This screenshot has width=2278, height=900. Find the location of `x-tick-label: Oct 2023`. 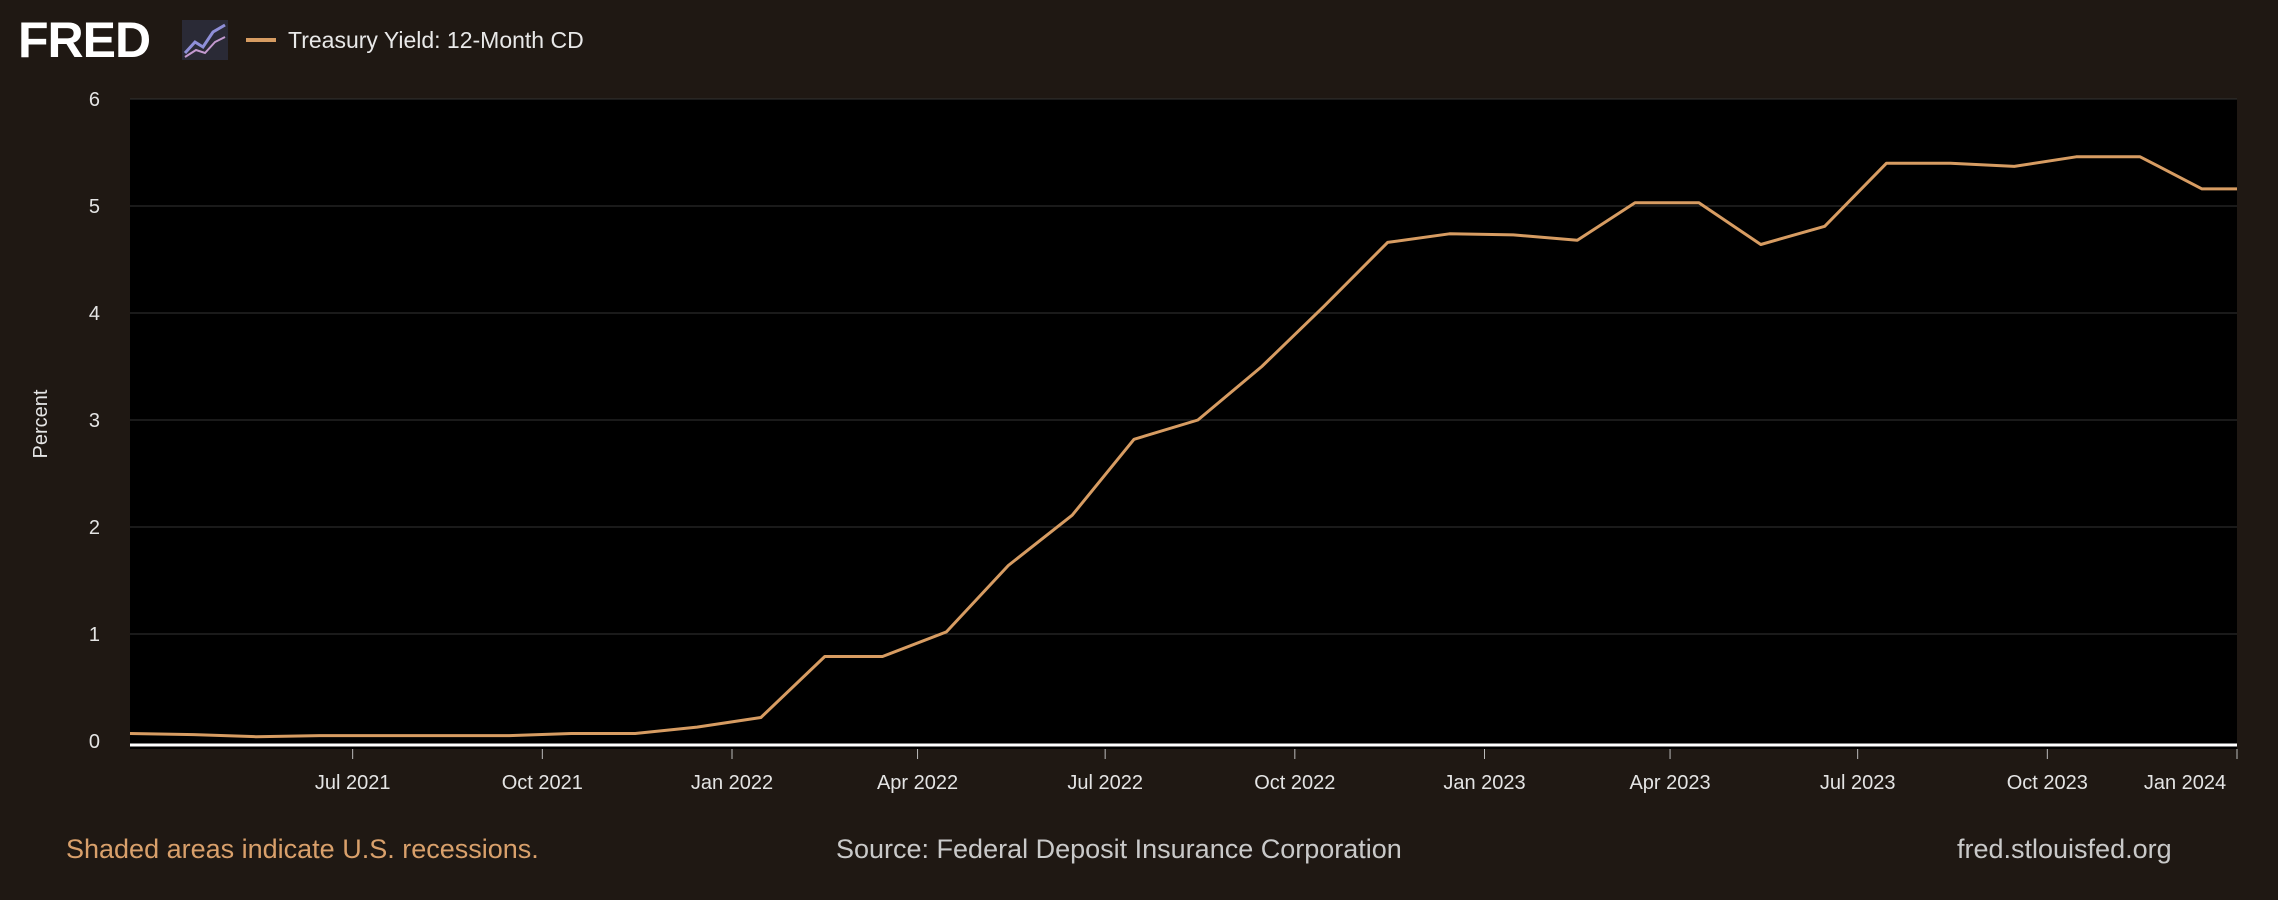

x-tick-label: Oct 2023 is located at coordinates (2047, 783).